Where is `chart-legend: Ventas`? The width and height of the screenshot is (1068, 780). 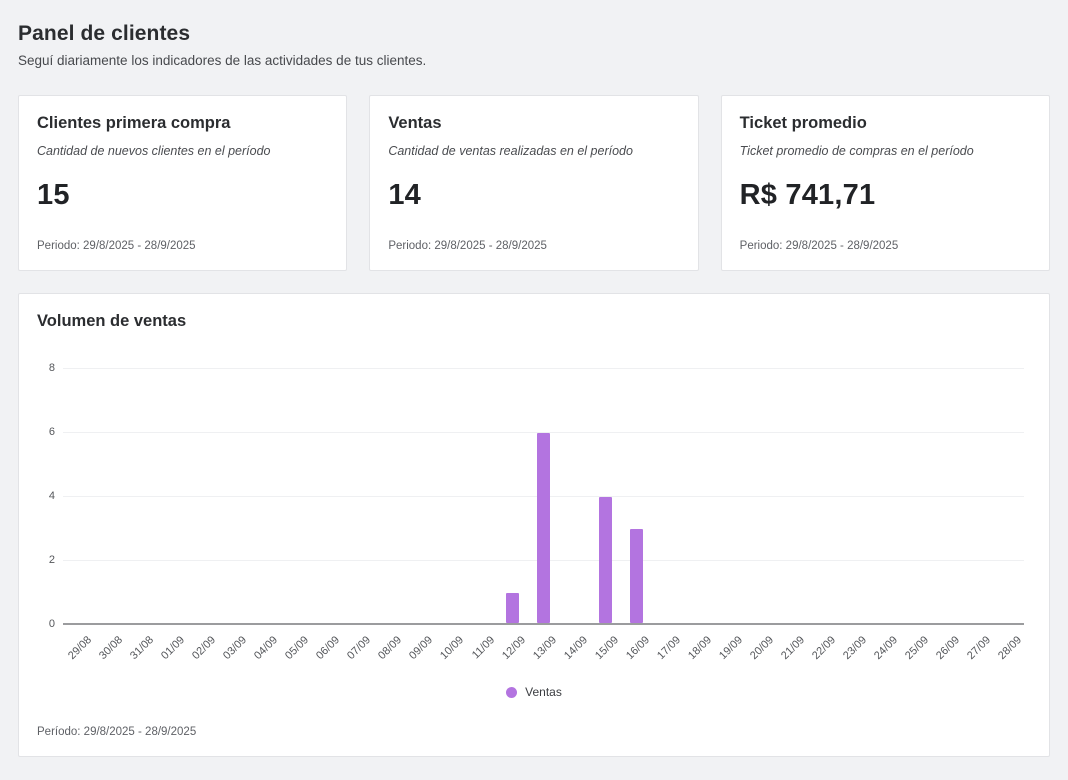
chart-legend: Ventas is located at coordinates (534, 692).